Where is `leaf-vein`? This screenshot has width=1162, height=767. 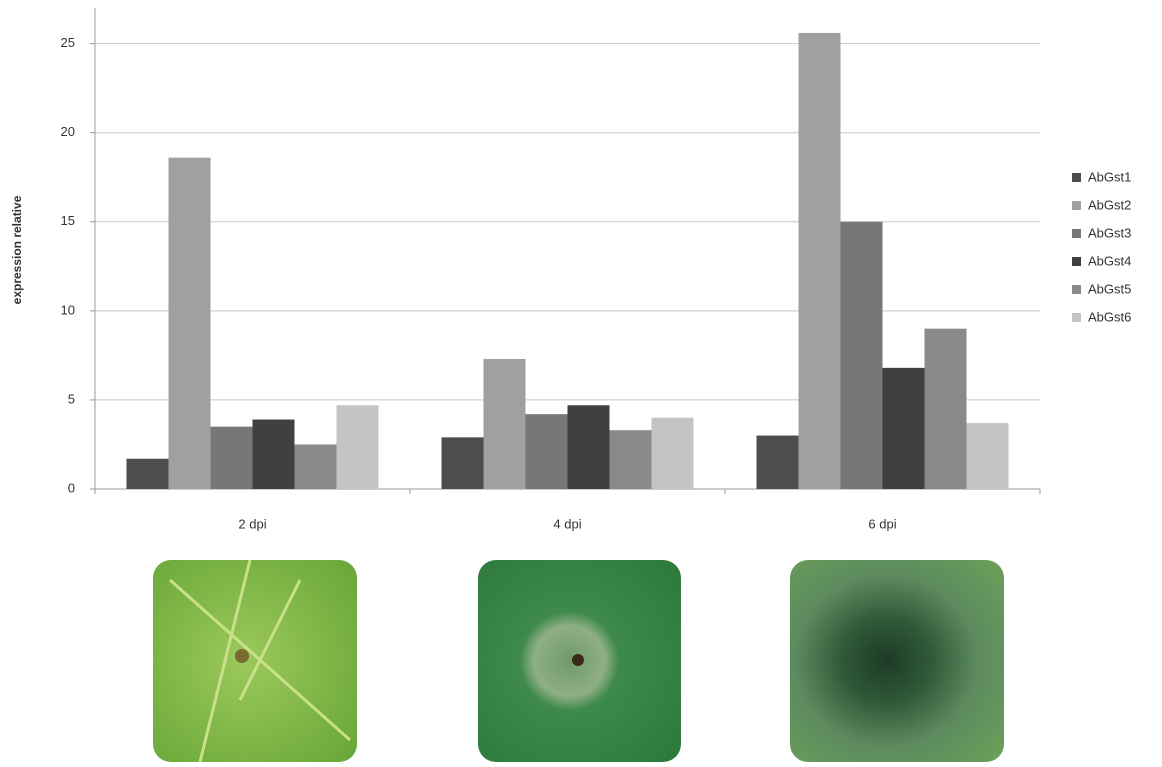 leaf-vein is located at coordinates (260, 661).